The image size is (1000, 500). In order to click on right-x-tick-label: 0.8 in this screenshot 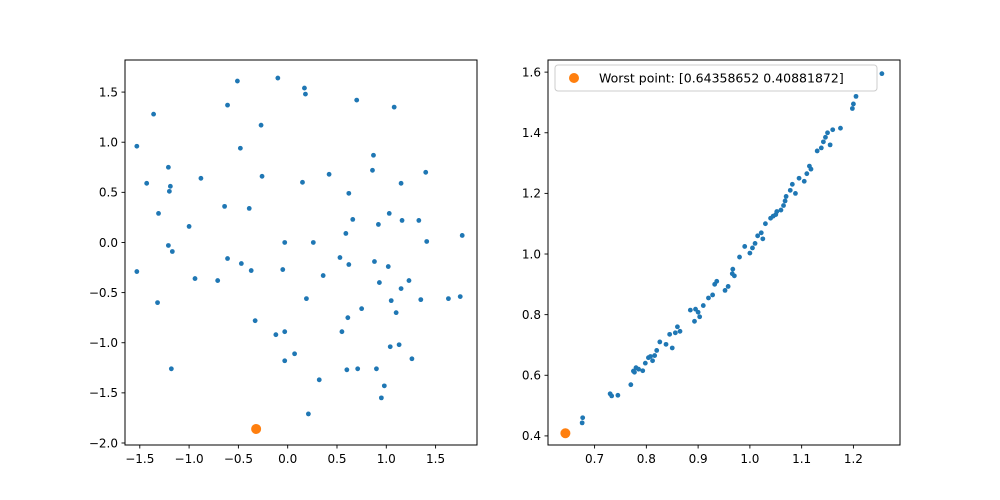, I will do `click(646, 459)`.